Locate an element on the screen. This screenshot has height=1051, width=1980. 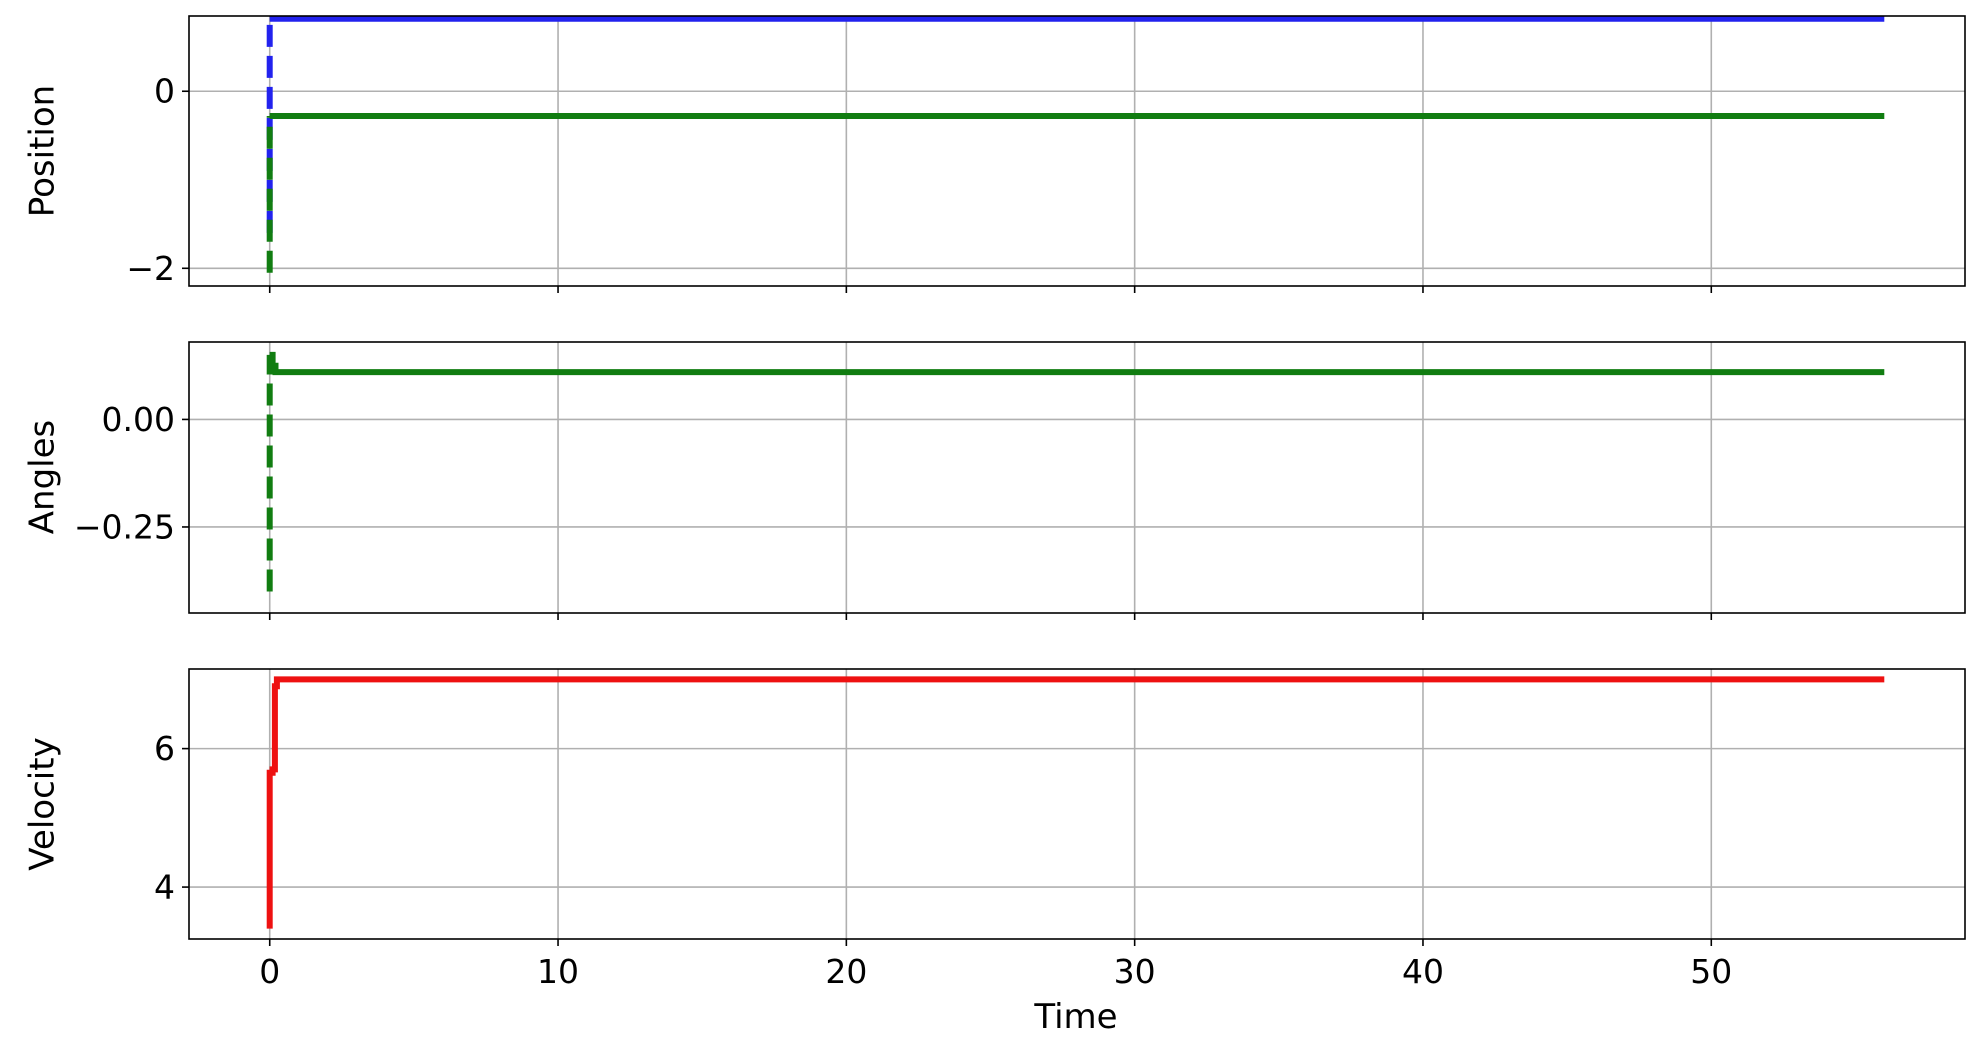
time-x-axis-label: Time is located at coordinates (1075, 1017).